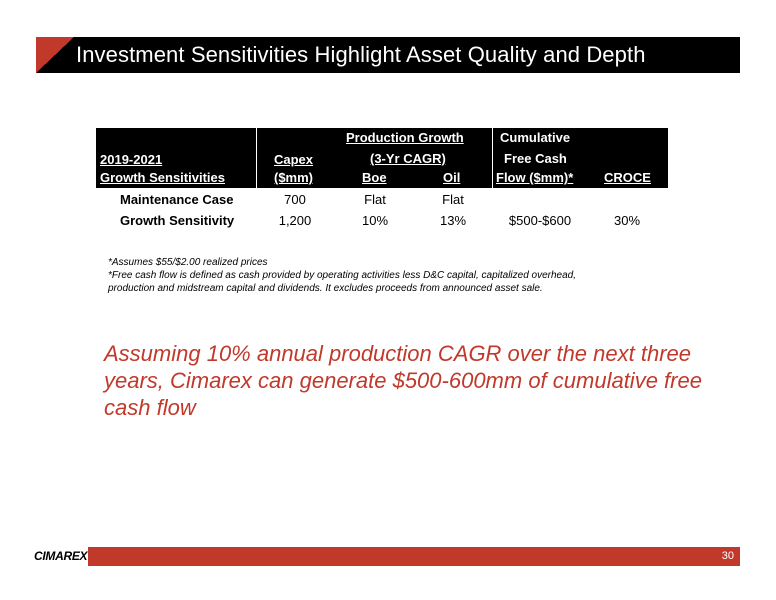  What do you see at coordinates (294, 159) in the screenshot?
I see `header-capex: Capex` at bounding box center [294, 159].